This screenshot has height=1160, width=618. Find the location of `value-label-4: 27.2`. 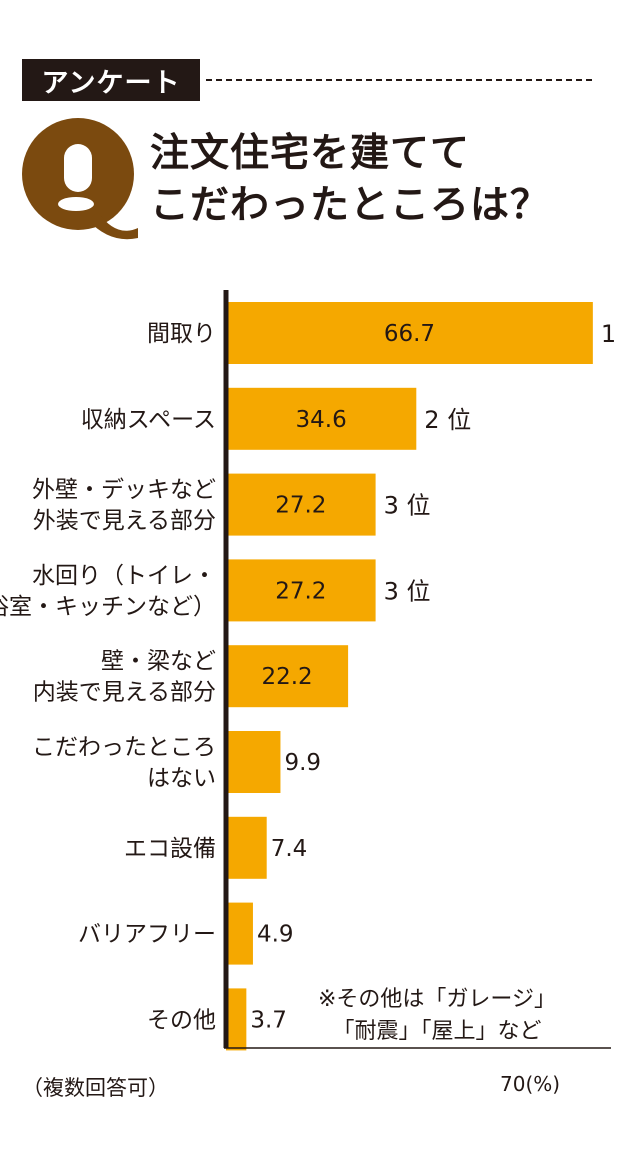

value-label-4: 27.2 is located at coordinates (300, 591).